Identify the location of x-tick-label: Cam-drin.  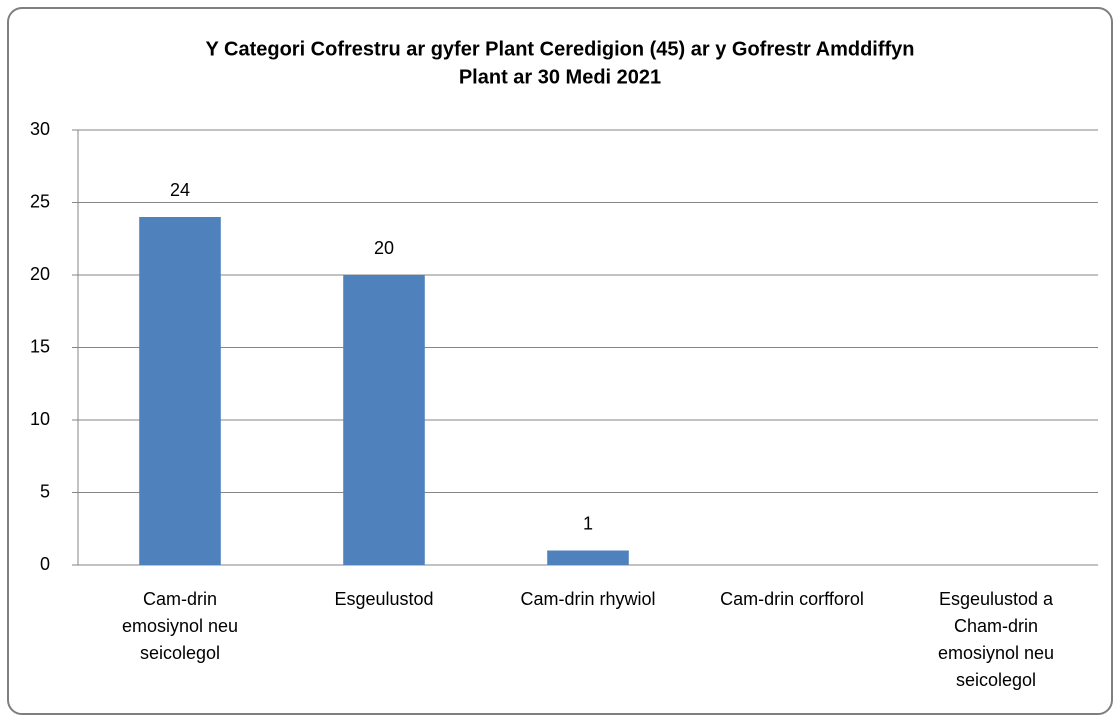
(180, 599).